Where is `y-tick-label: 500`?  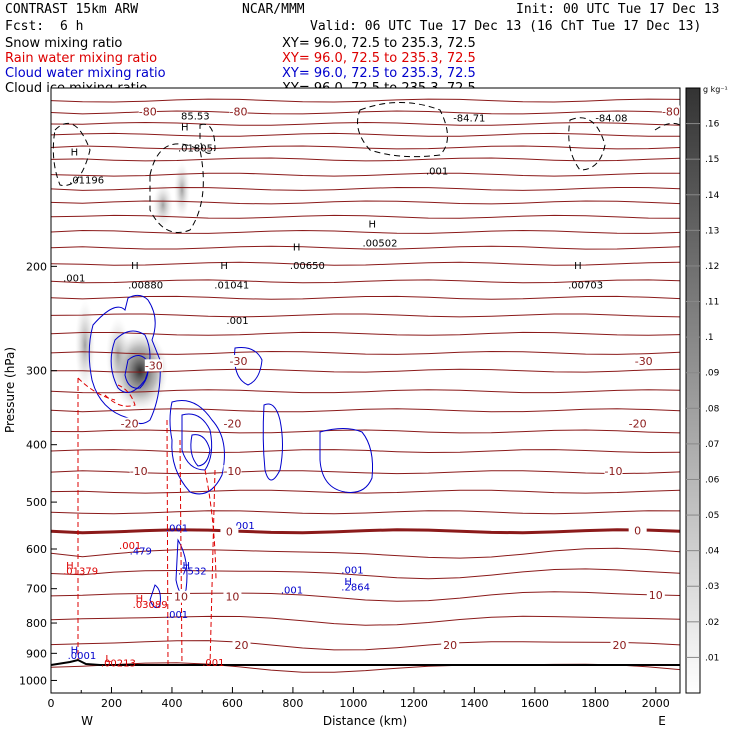
y-tick-label: 500 is located at coordinates (36, 502).